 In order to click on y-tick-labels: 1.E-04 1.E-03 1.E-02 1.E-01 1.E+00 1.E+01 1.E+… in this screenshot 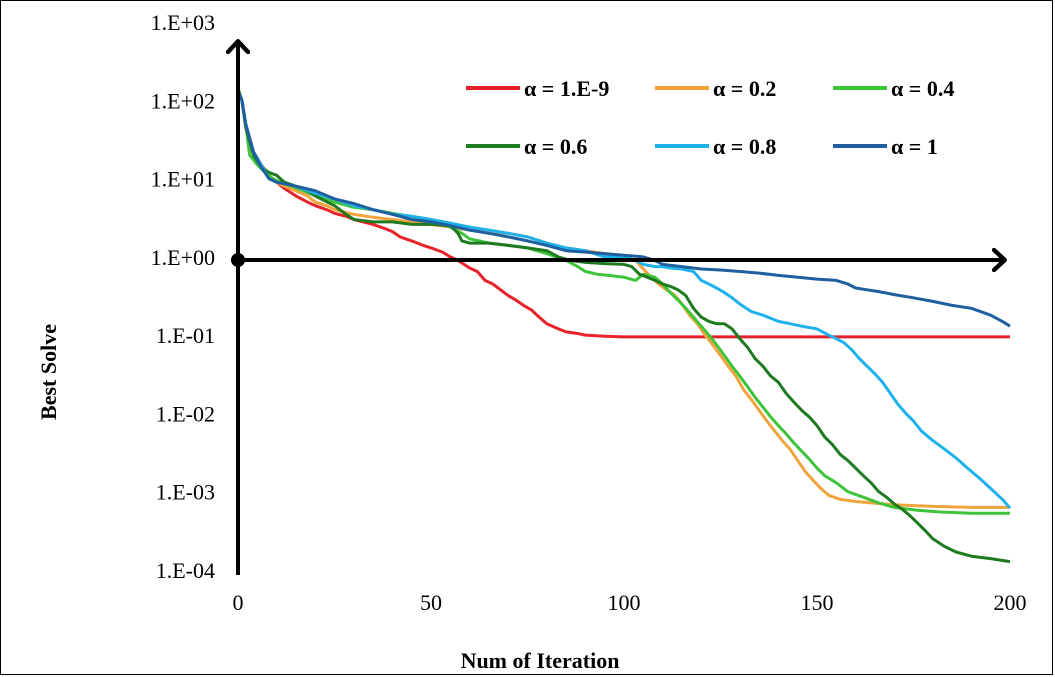, I will do `click(183, 296)`.